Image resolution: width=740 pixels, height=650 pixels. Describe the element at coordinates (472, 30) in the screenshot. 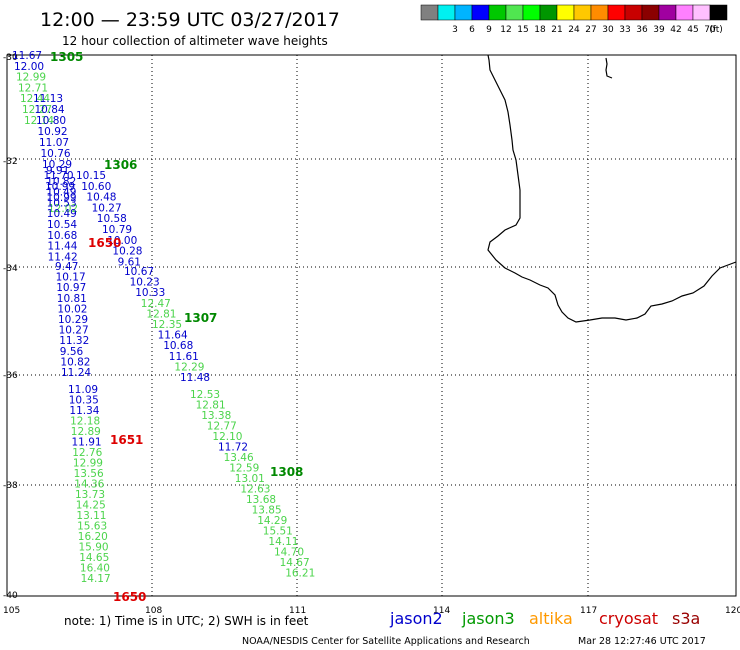

I see `legend-tick: 6` at that location.